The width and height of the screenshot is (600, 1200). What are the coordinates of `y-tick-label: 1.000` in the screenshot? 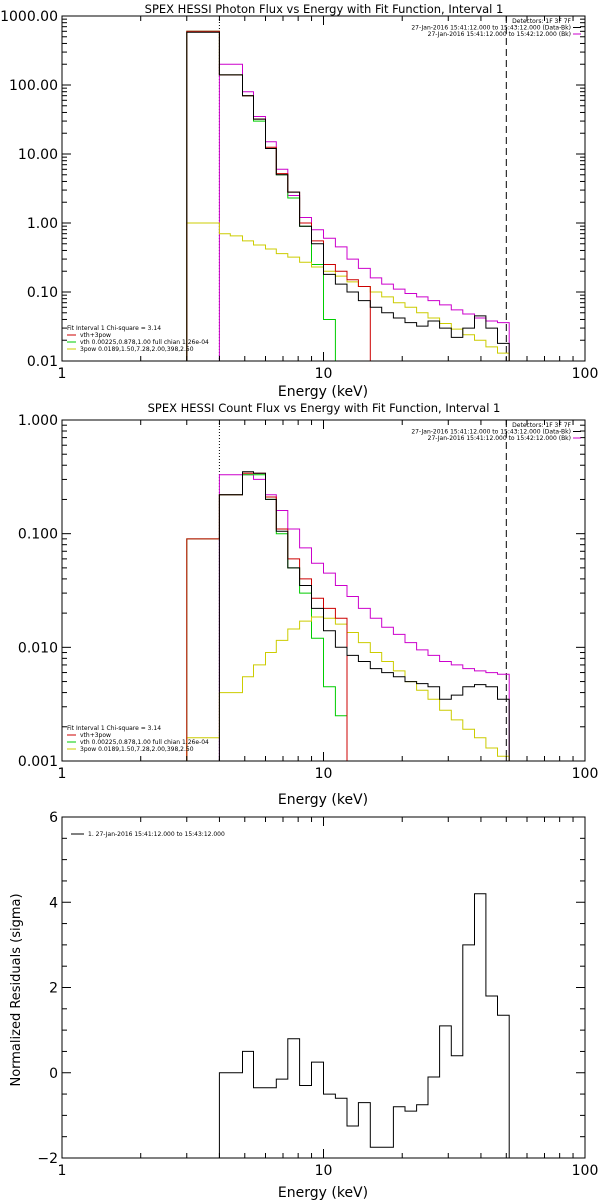 It's located at (38, 421).